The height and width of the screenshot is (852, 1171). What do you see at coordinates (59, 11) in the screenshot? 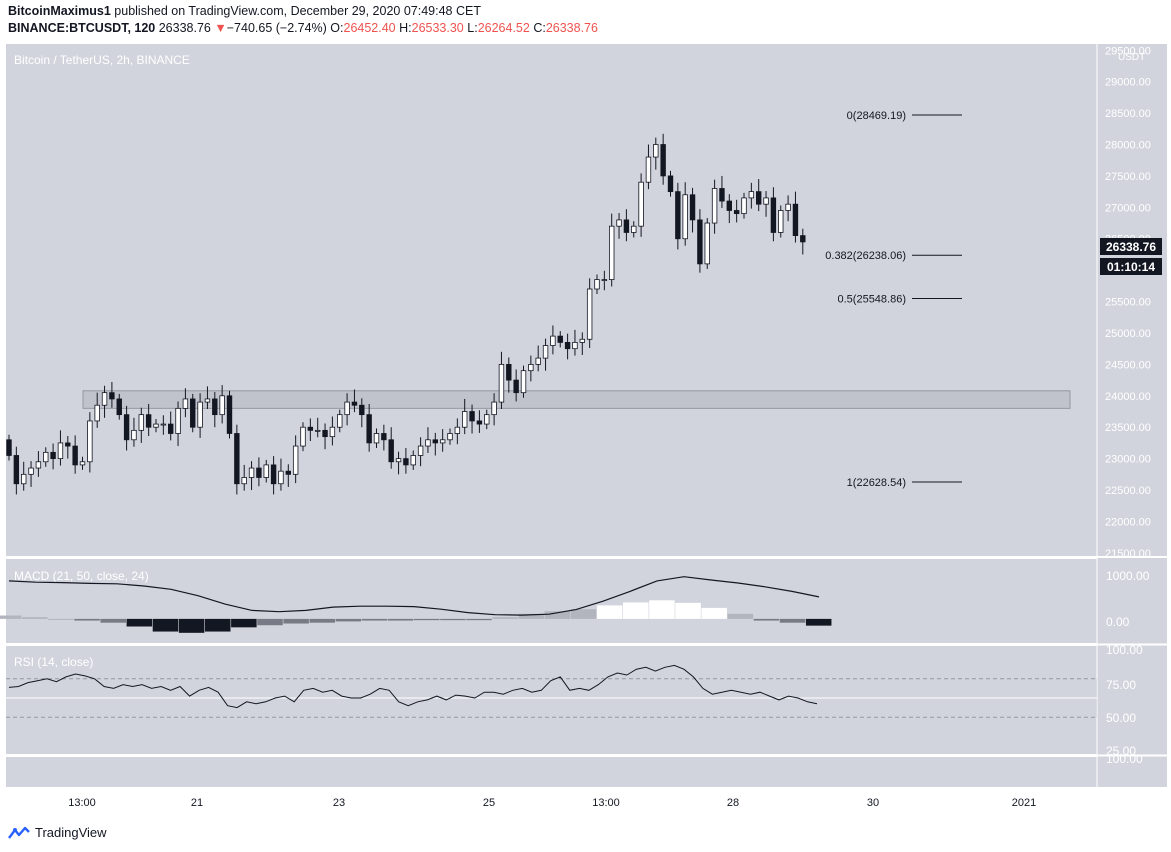
I see `author-name: BitcoinMaximus1` at bounding box center [59, 11].